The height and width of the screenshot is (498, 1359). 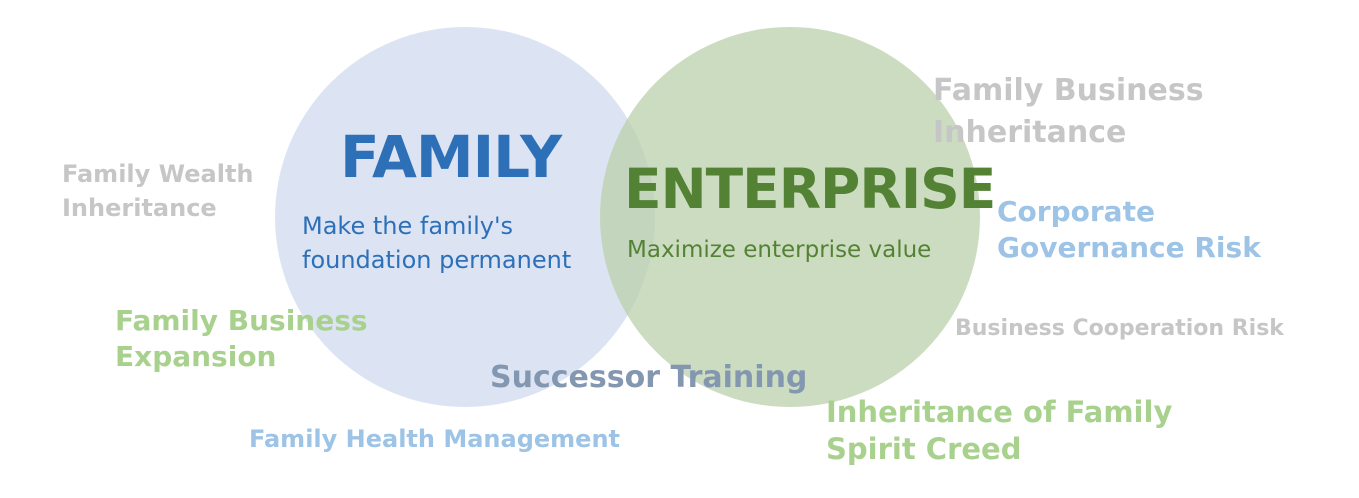 What do you see at coordinates (437, 260) in the screenshot?
I see `family-subtitle-line-2: foundation permanent` at bounding box center [437, 260].